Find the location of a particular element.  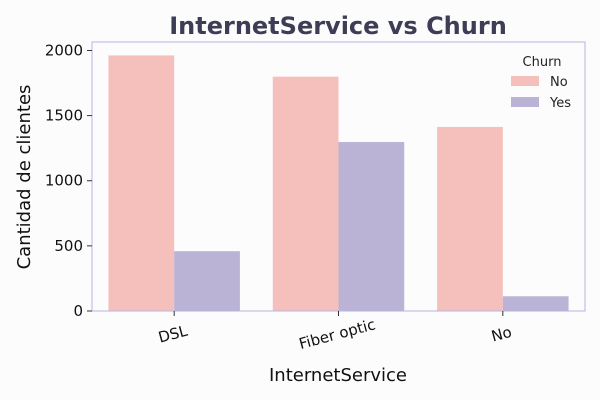

bar-no-fiber-optic is located at coordinates (305, 194).